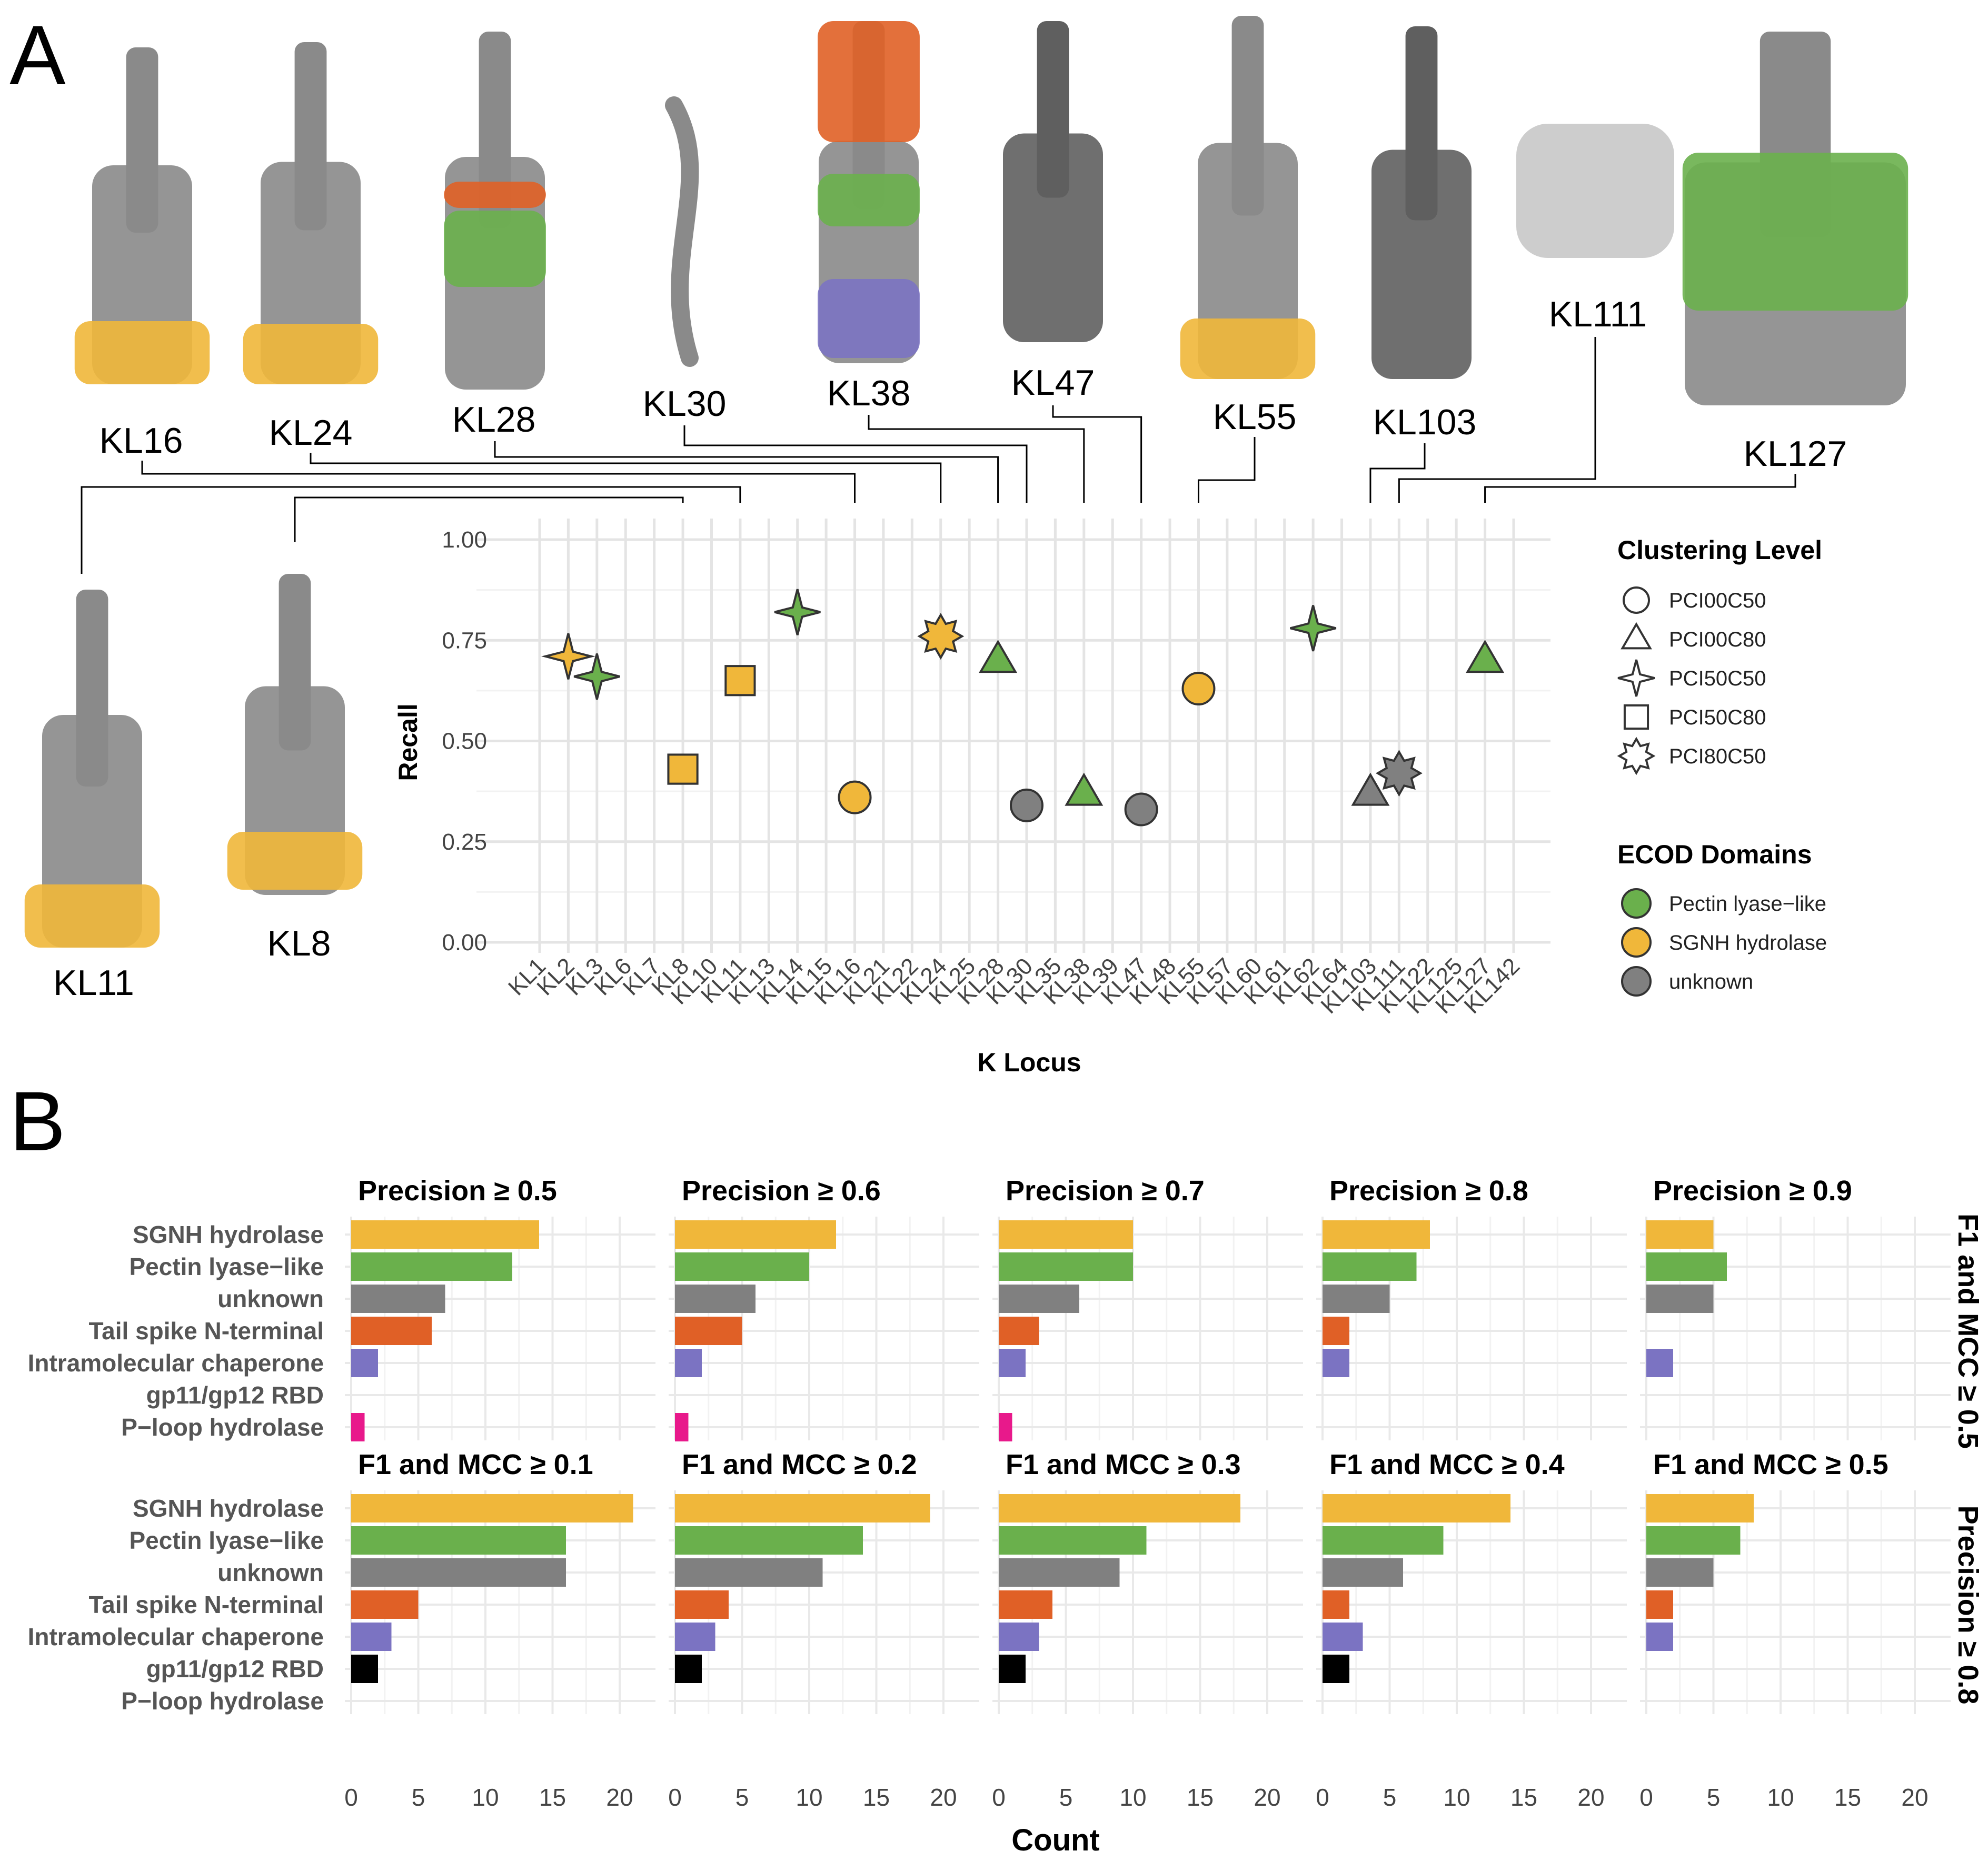 The height and width of the screenshot is (1861, 1988). I want to click on structure-label-kl55: KL55, so click(1255, 417).